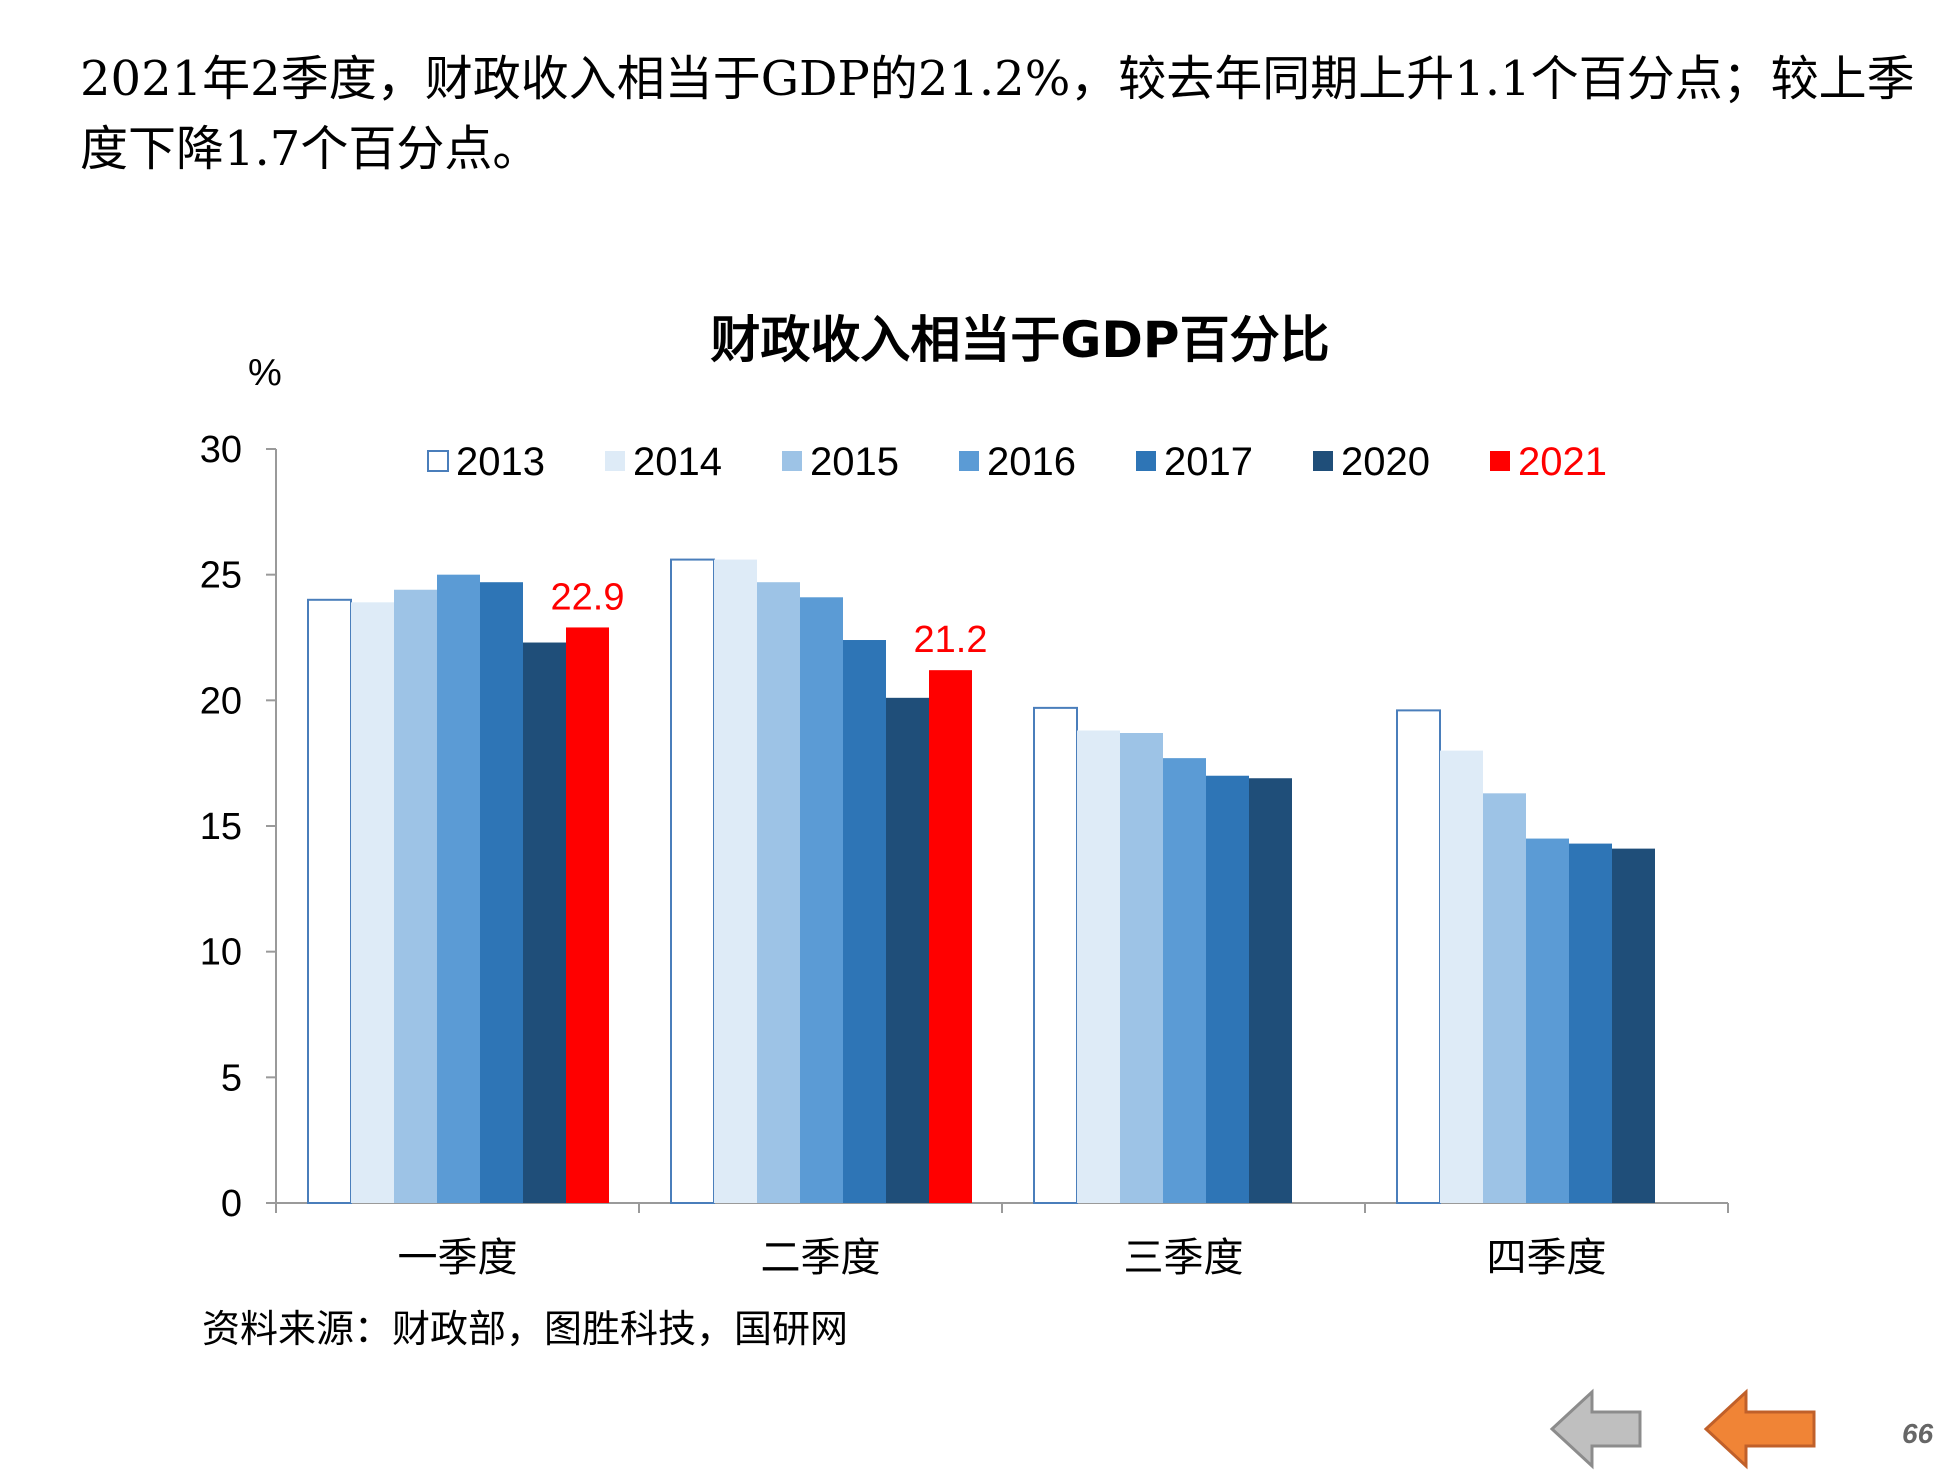  I want to click on bar-2016-二季度, so click(821, 900).